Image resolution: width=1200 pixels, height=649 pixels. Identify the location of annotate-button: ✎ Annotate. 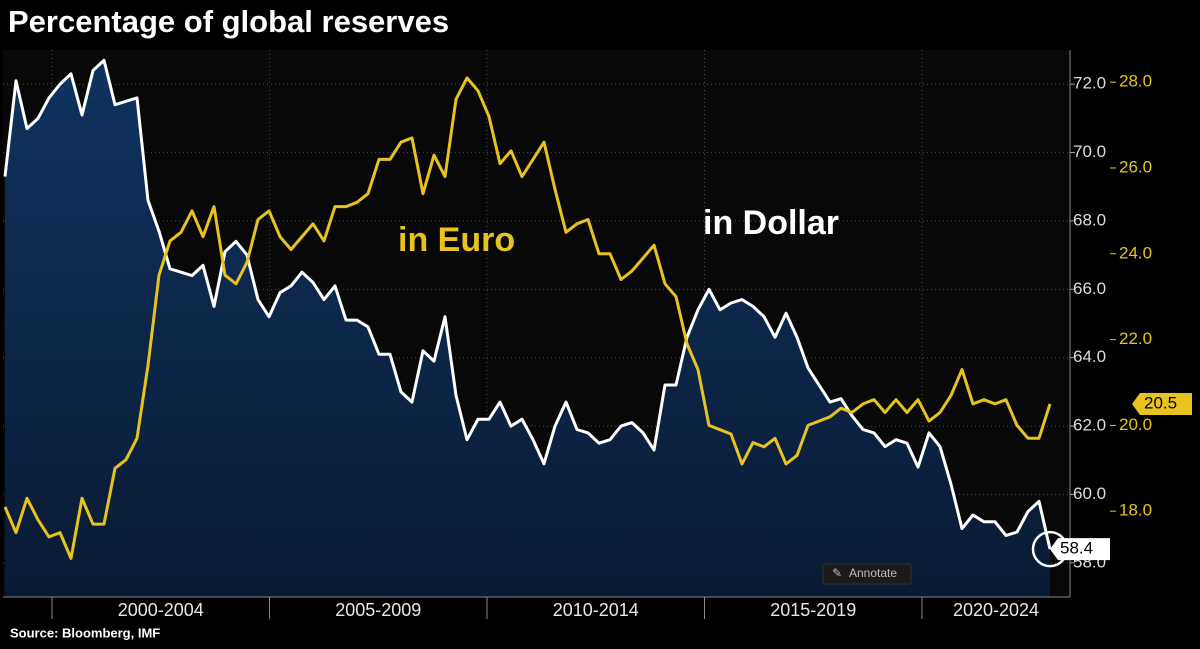
(867, 574).